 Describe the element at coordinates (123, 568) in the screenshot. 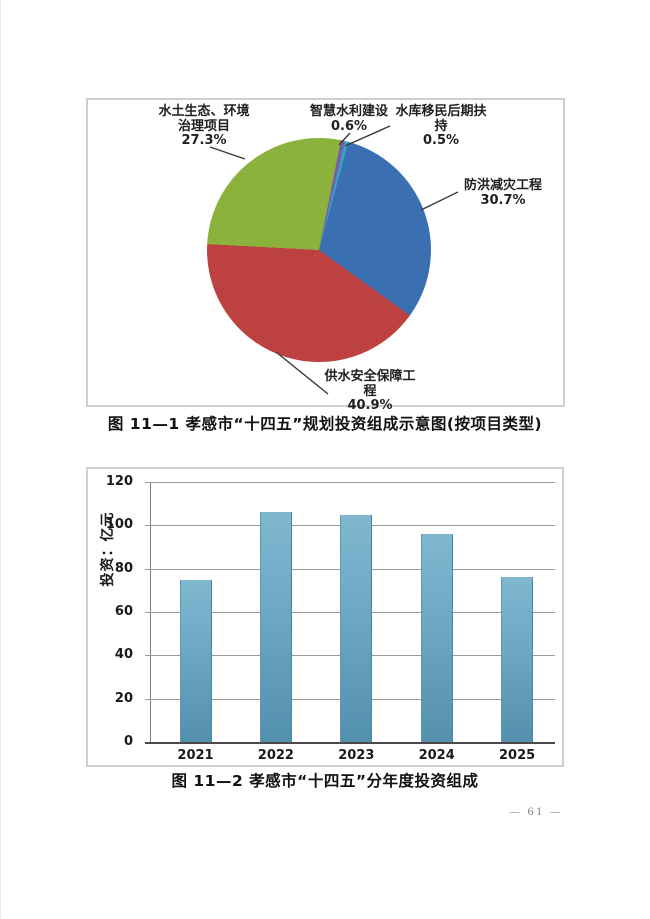

I see `y-tick-label: 80` at that location.